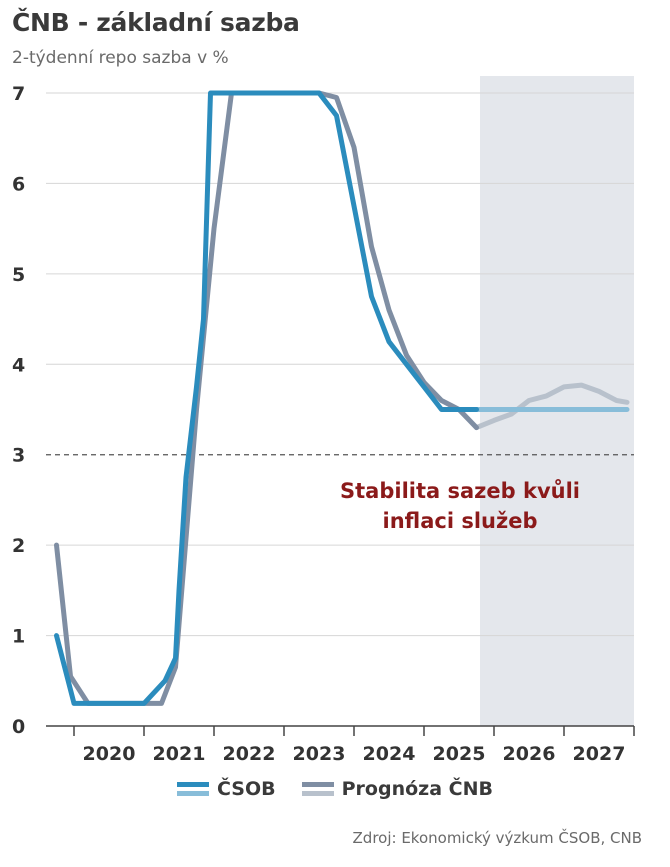  Describe the element at coordinates (460, 491) in the screenshot. I see `annotation-line-1: Stabilita sazeb kvůli` at that location.